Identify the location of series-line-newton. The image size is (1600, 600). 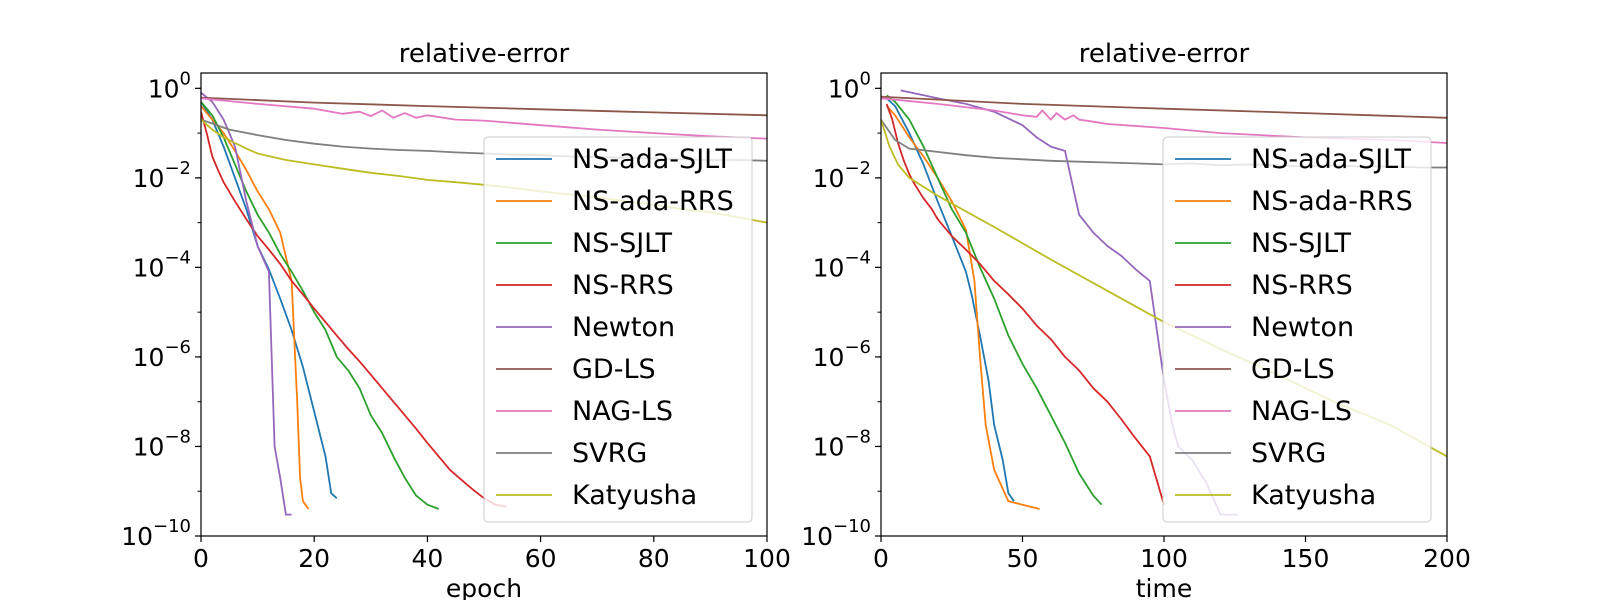
(246, 303).